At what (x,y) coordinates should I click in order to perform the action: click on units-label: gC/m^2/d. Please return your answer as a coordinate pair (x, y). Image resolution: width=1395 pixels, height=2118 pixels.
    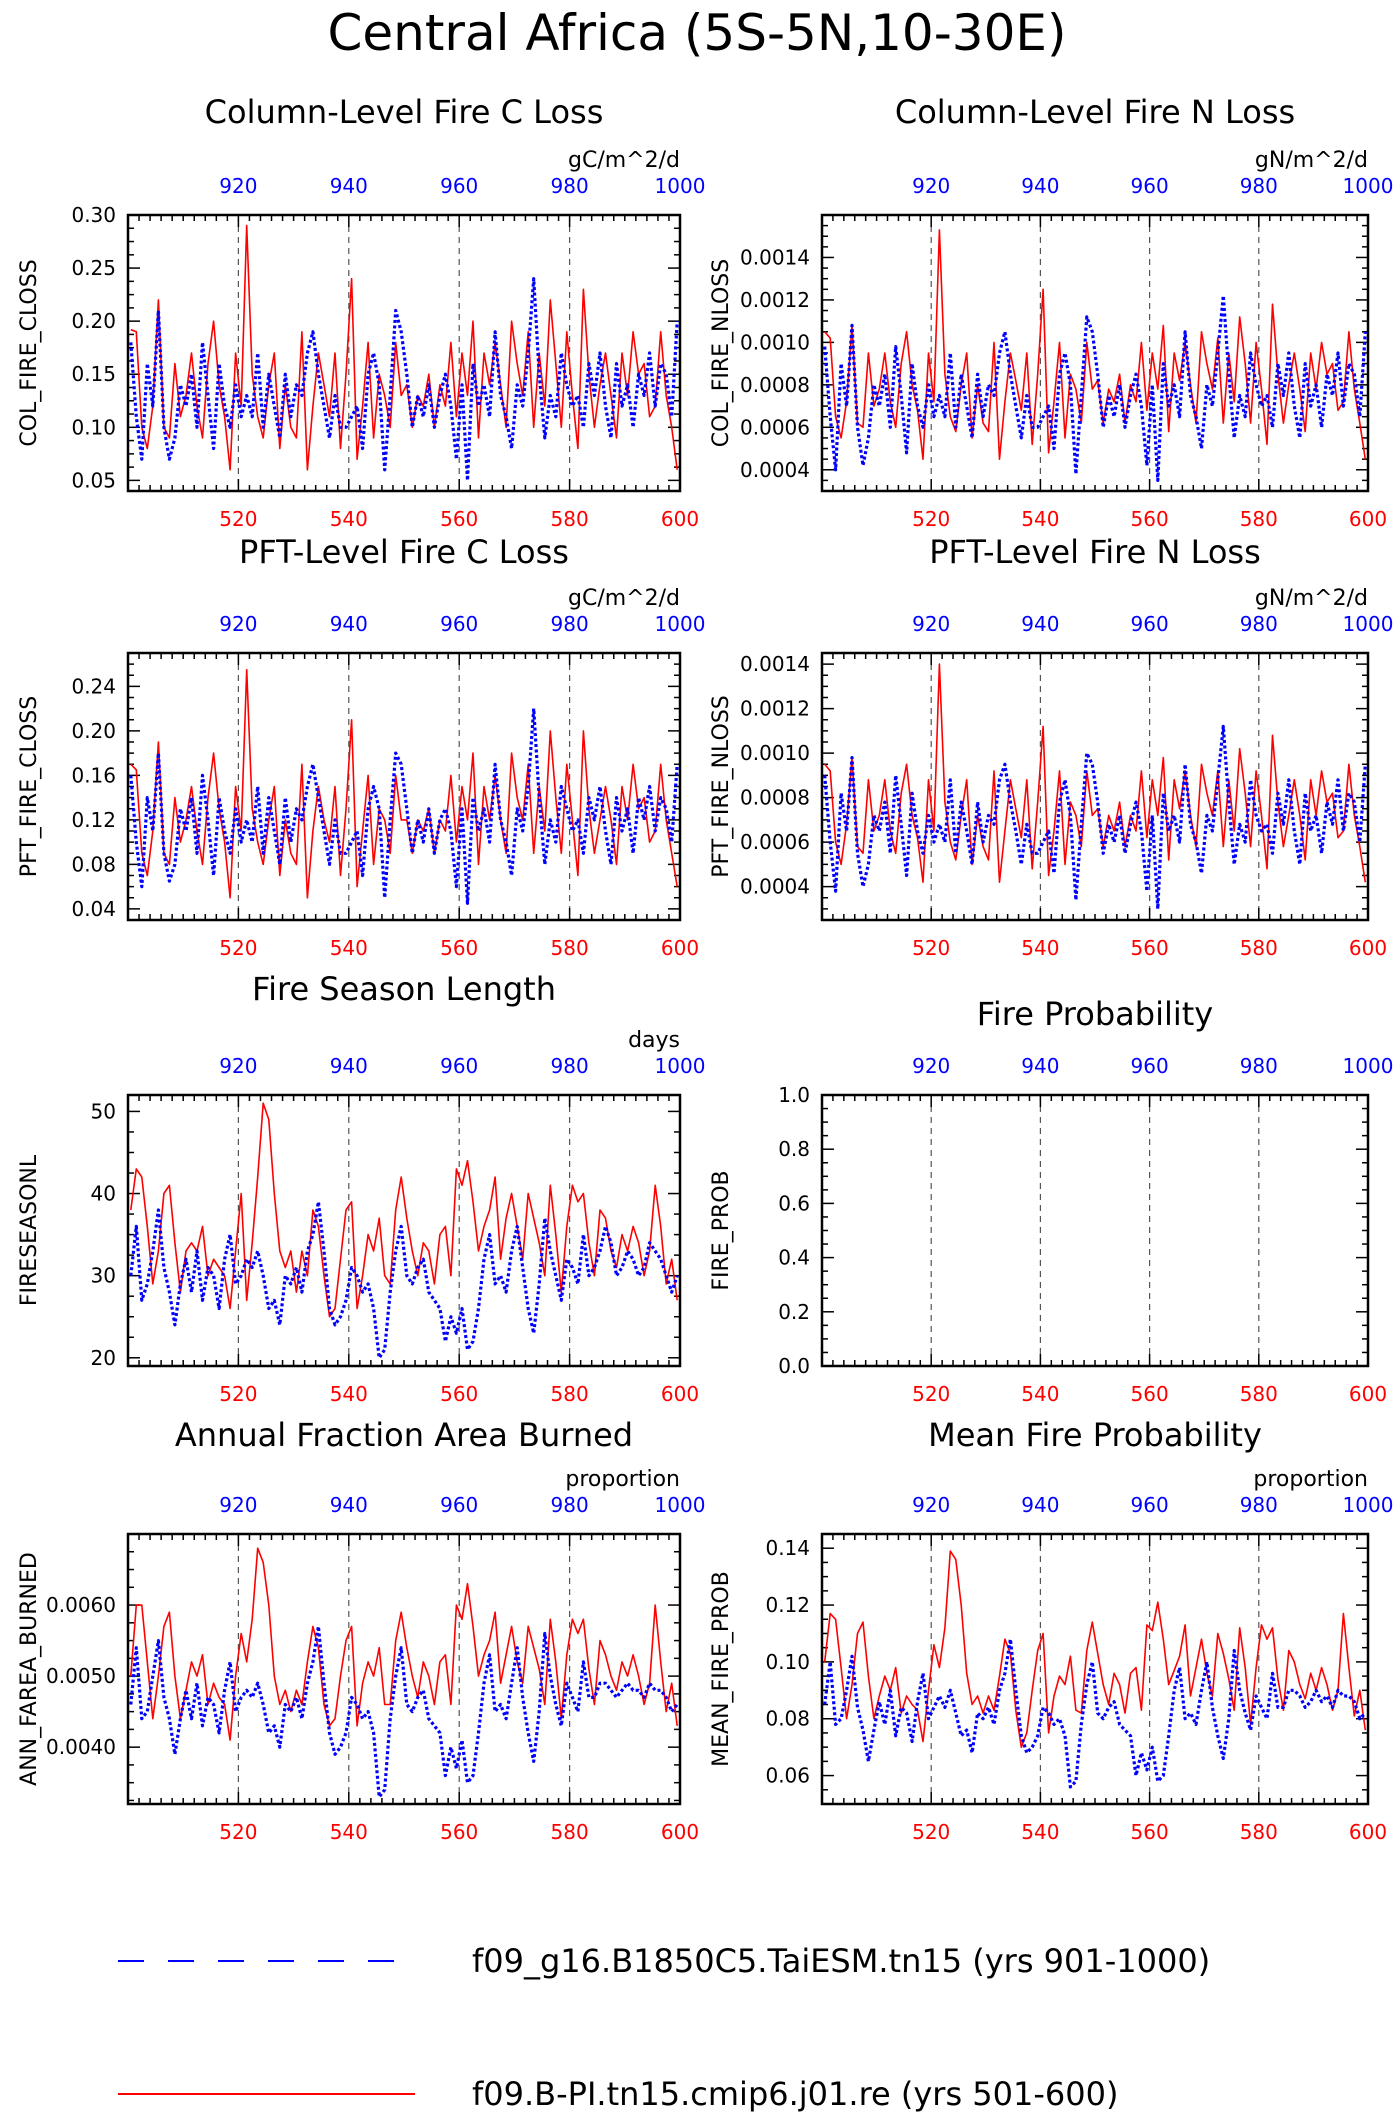
    Looking at the image, I should click on (624, 598).